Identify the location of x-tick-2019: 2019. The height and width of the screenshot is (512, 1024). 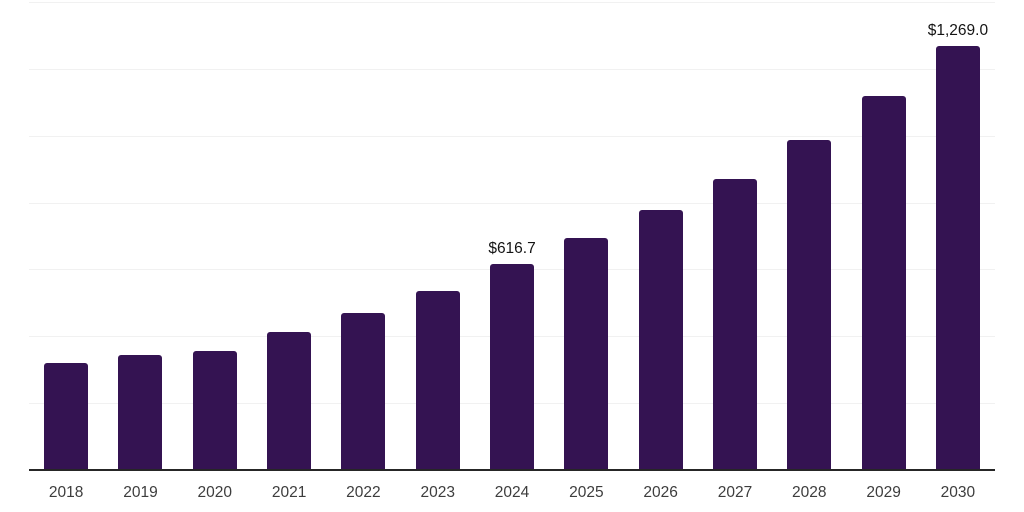
(140, 492).